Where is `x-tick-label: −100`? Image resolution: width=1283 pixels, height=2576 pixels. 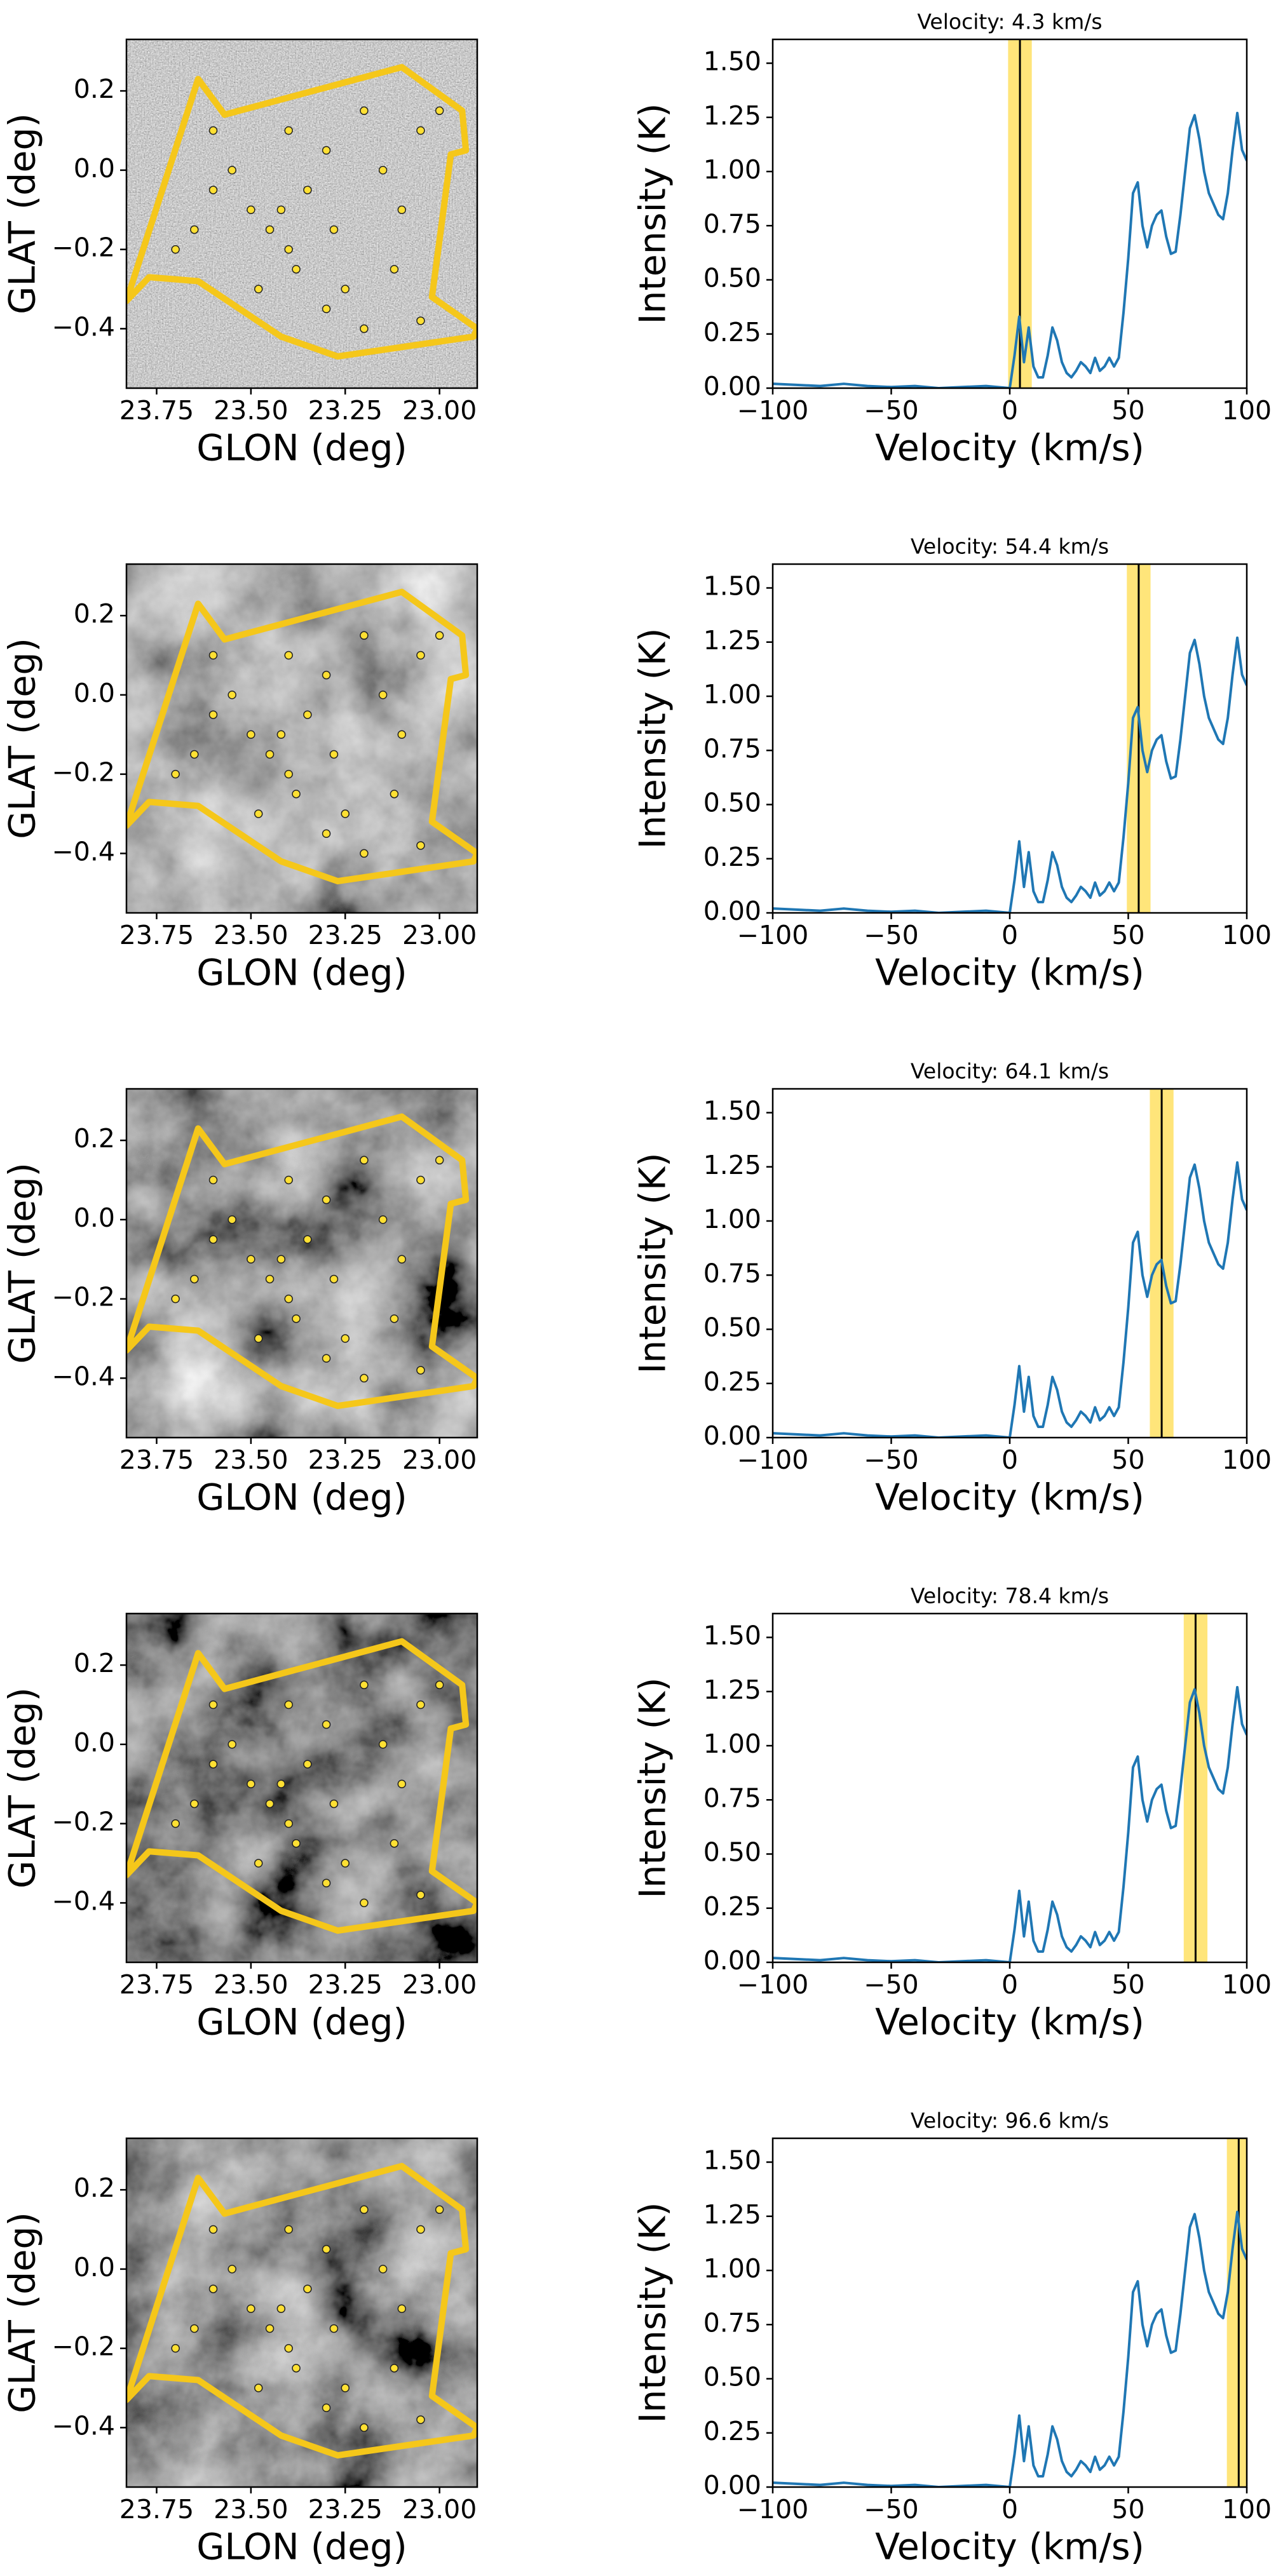
x-tick-label: −100 is located at coordinates (773, 2509).